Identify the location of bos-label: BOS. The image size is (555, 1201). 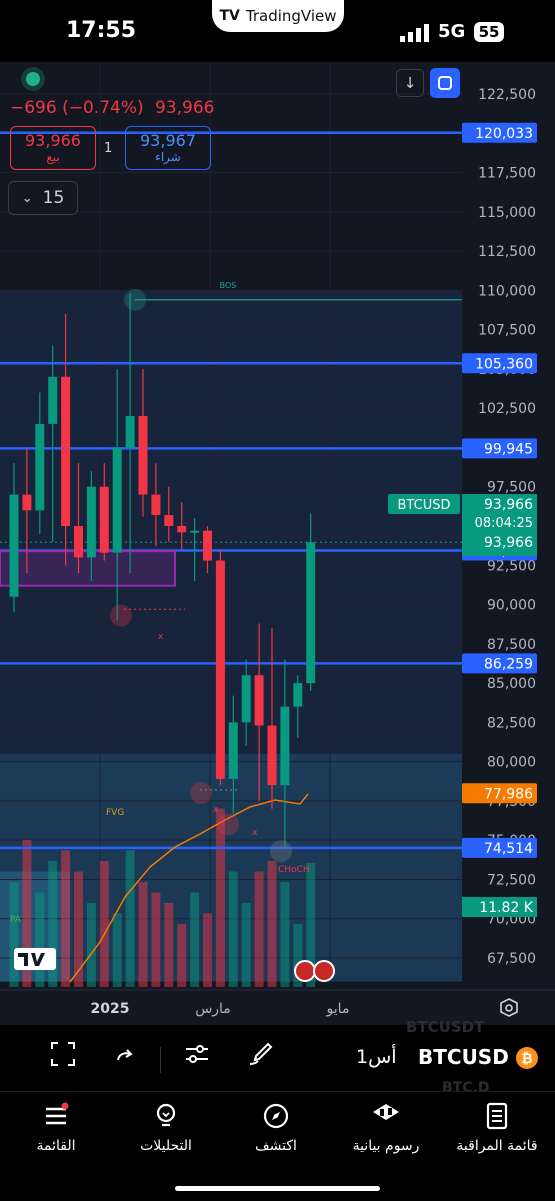
(228, 285).